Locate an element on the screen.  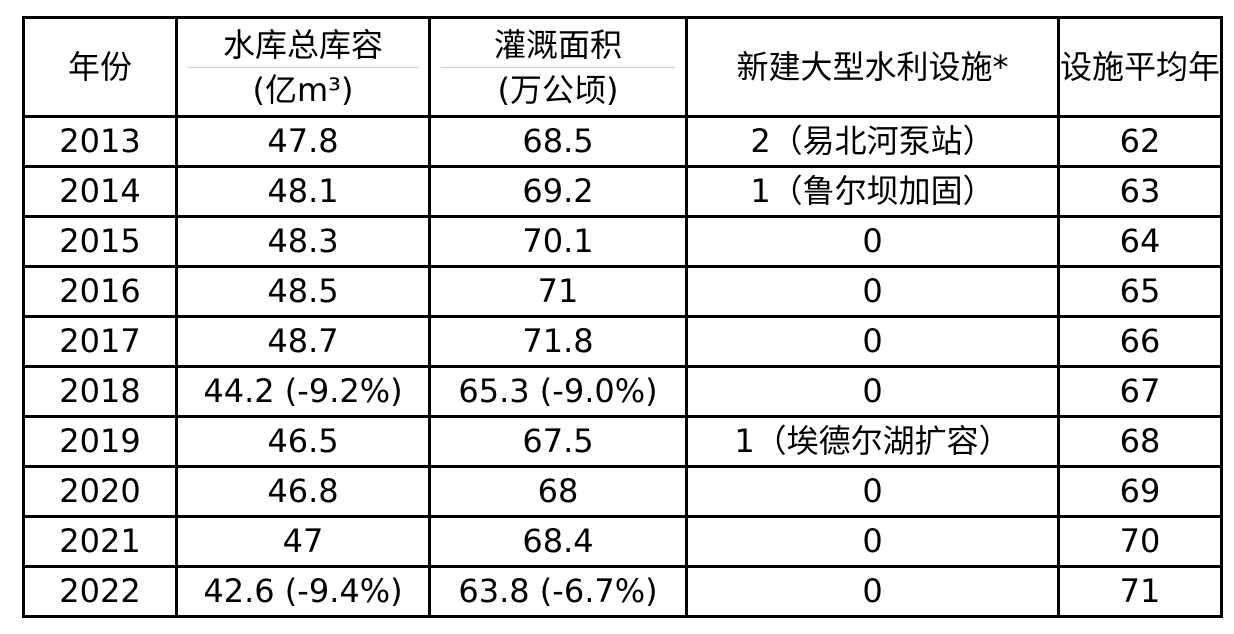
data-cell: 1（鲁尔坝加固） is located at coordinates (872, 191).